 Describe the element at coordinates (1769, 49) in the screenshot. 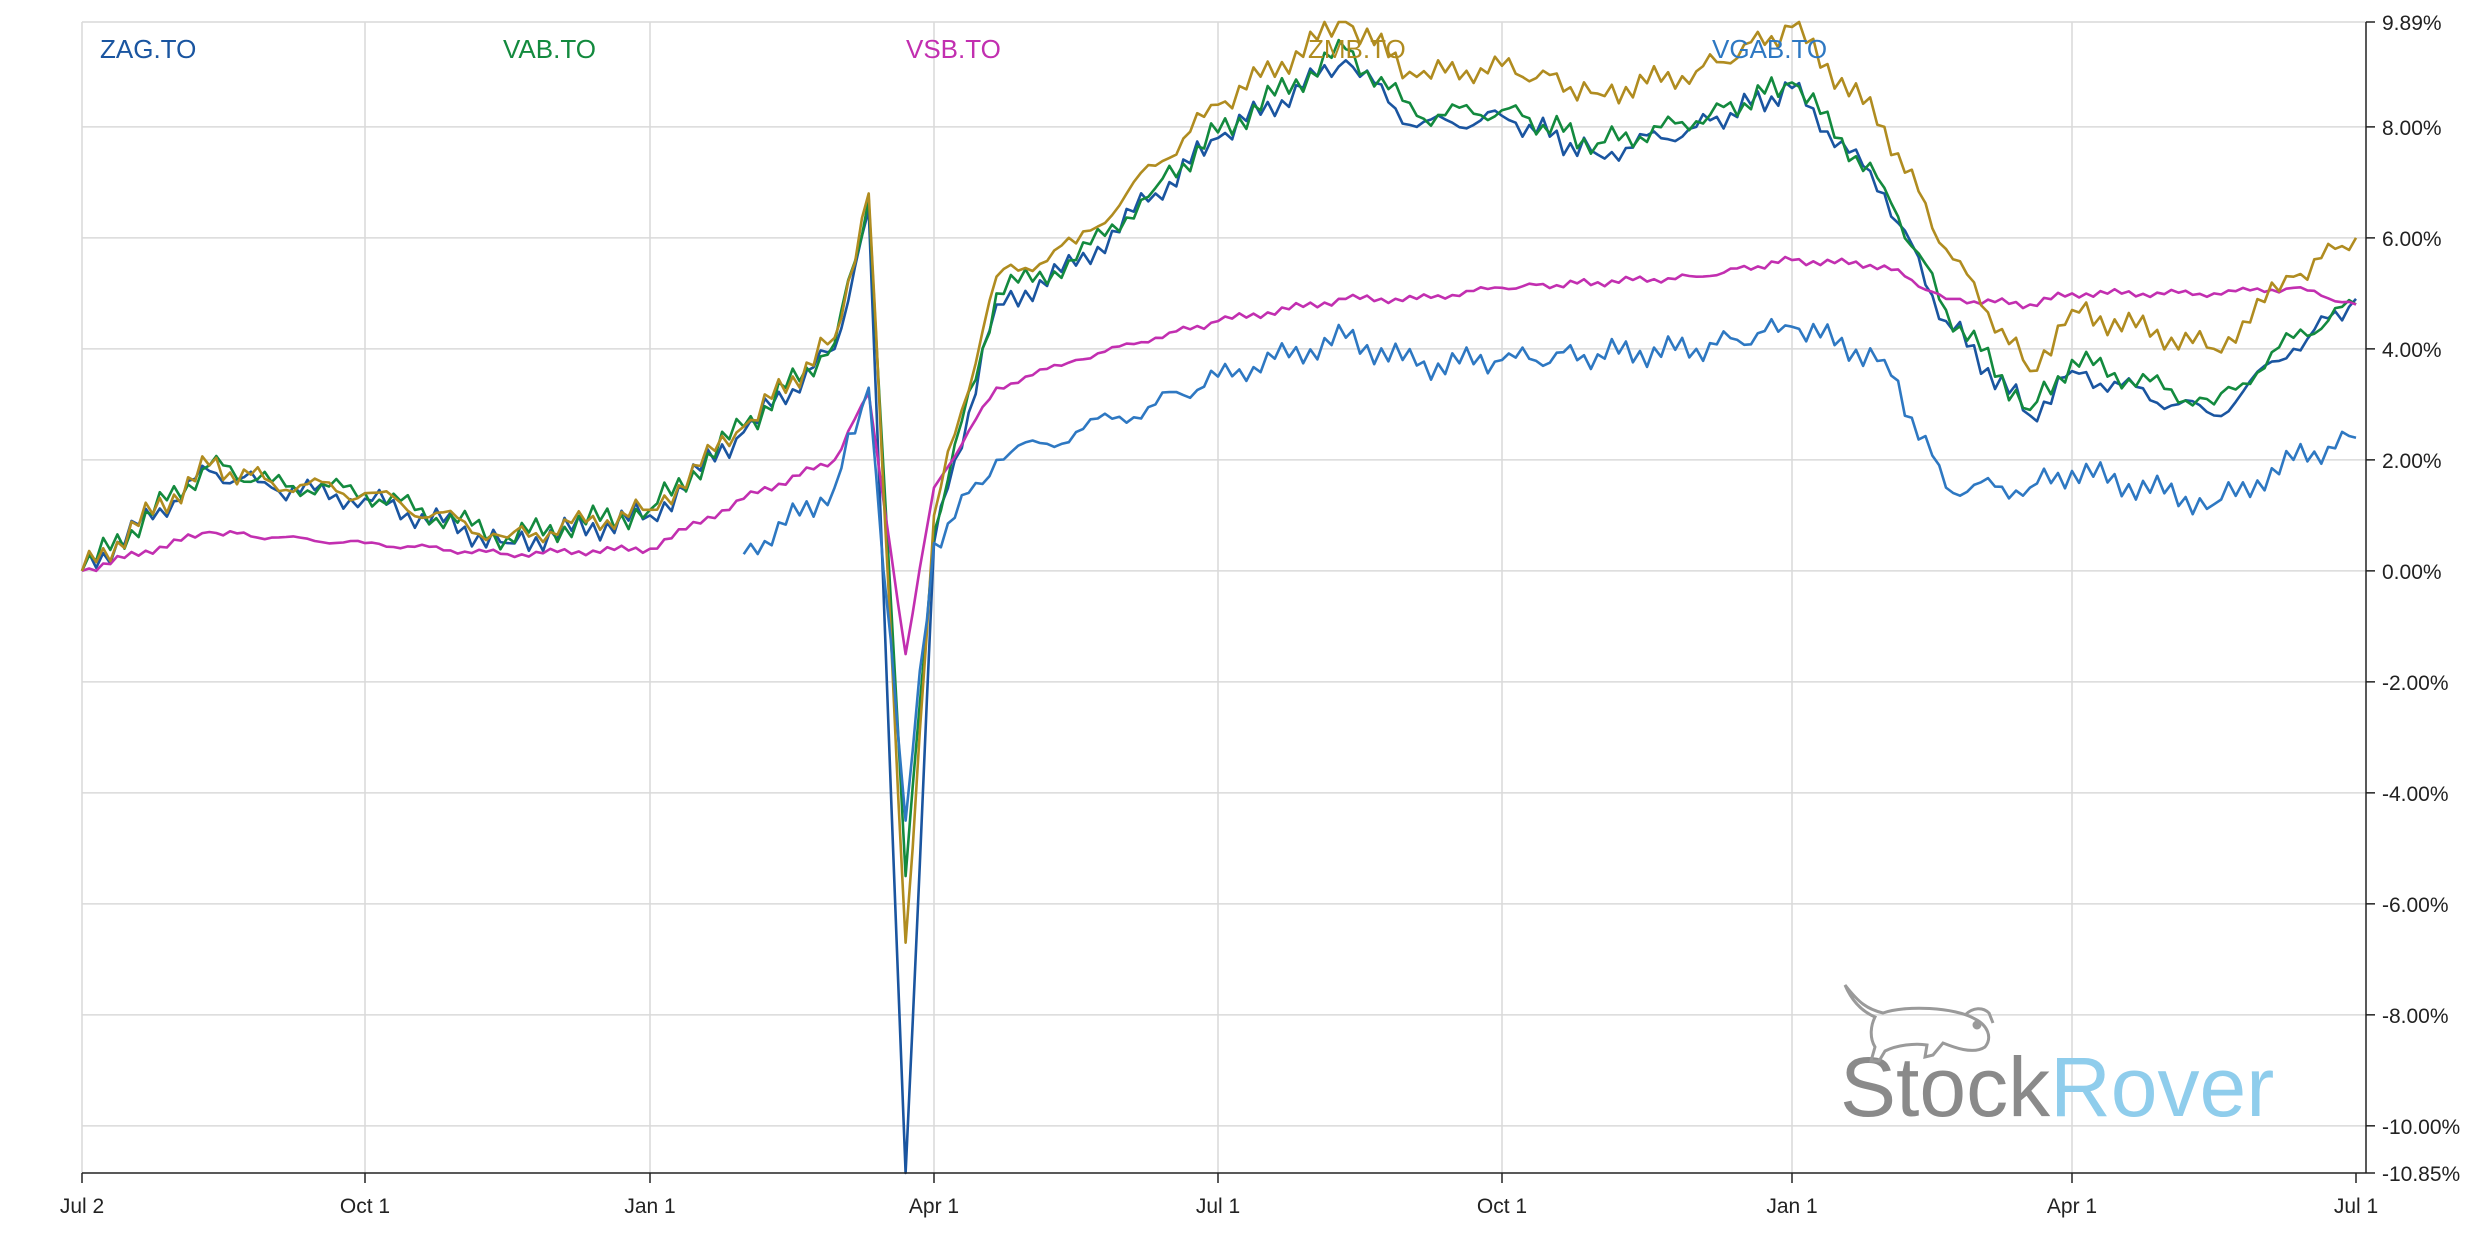

I see `legend-entry: VGAB.TO` at that location.